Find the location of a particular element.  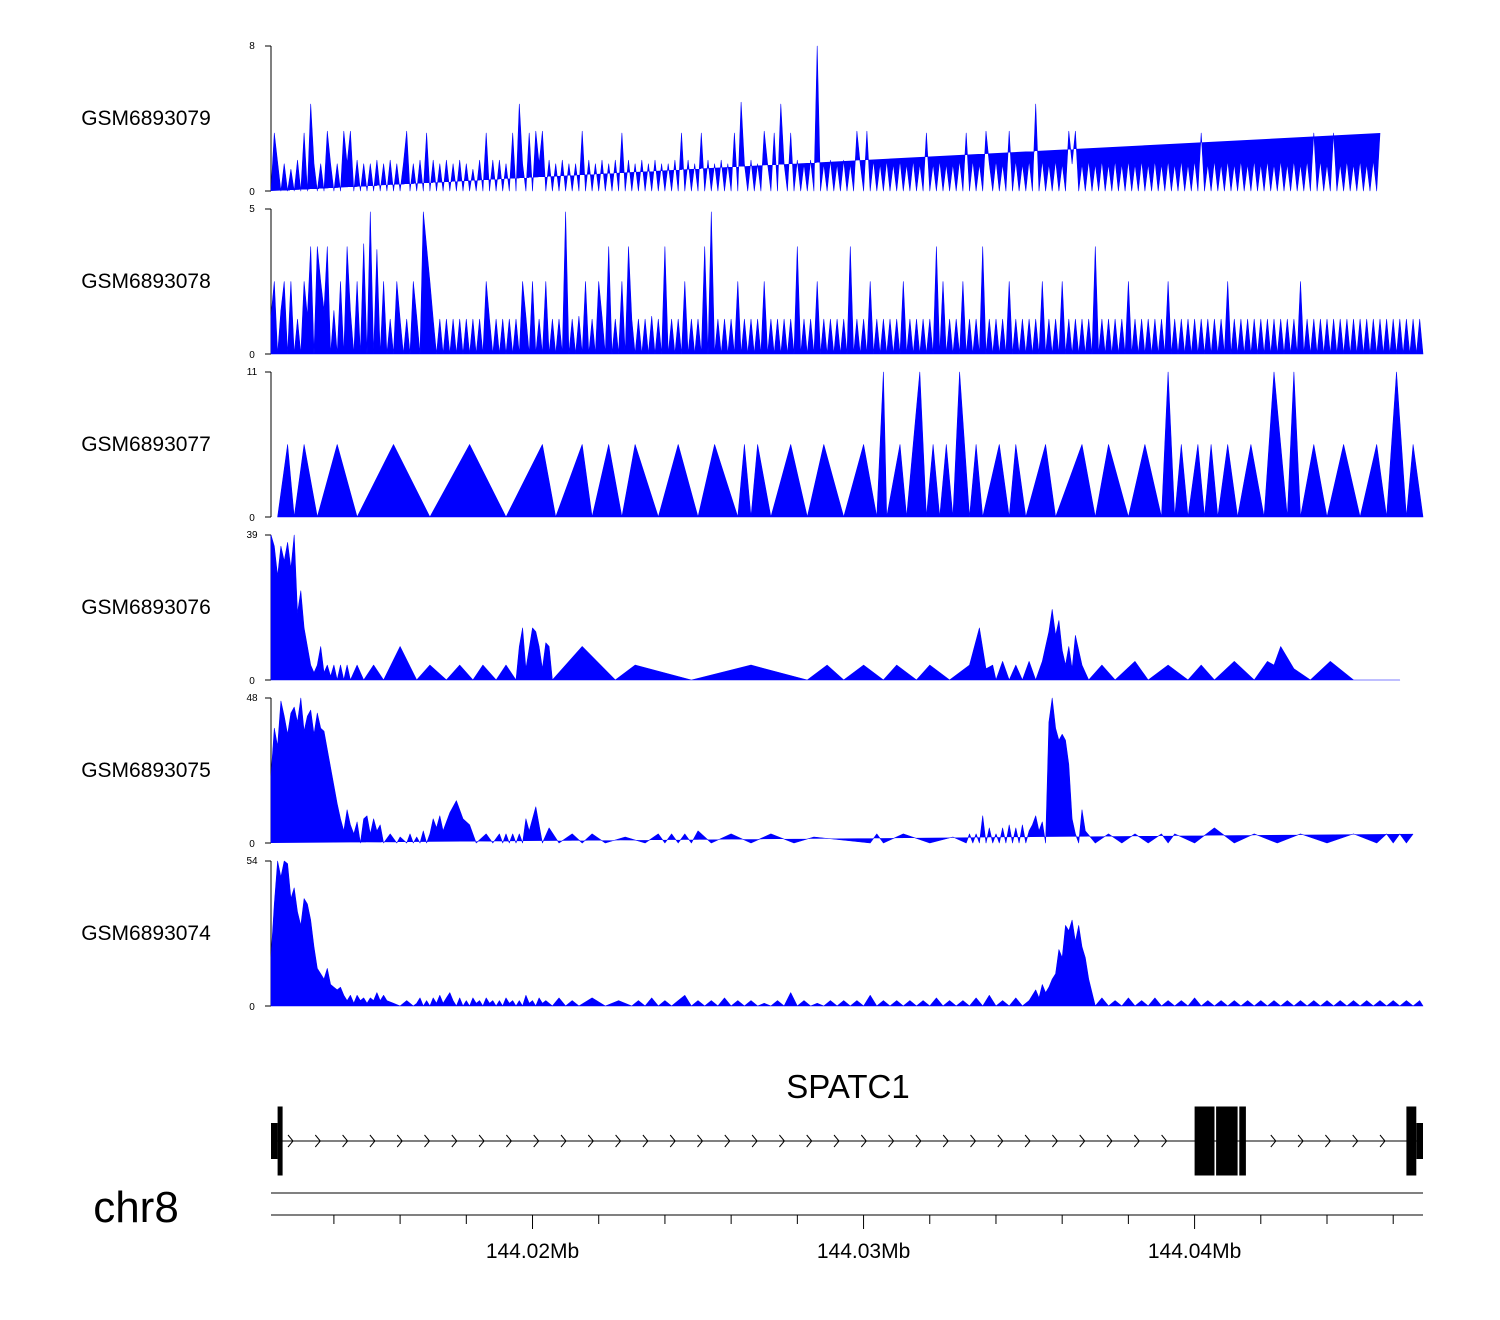

genome-axis-tick-label: 144.02Mb is located at coordinates (532, 1251).